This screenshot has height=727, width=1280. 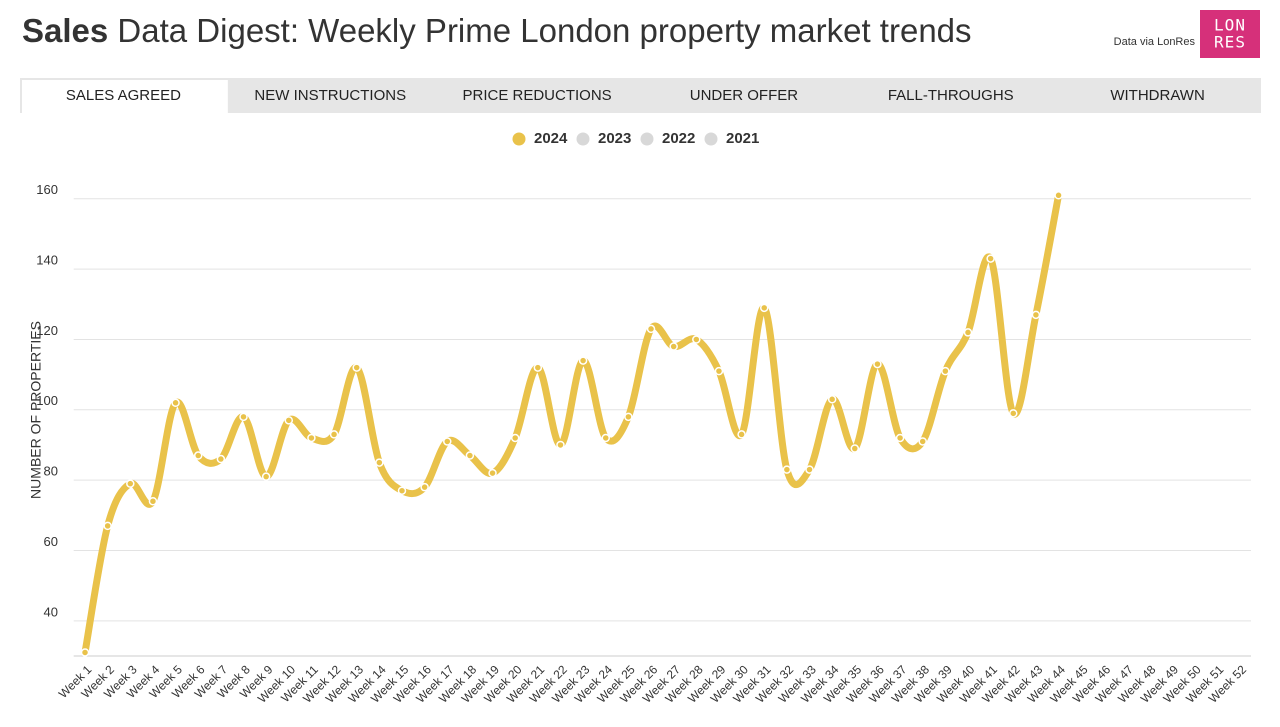 I want to click on y-tick-label: 120, so click(x=47, y=330).